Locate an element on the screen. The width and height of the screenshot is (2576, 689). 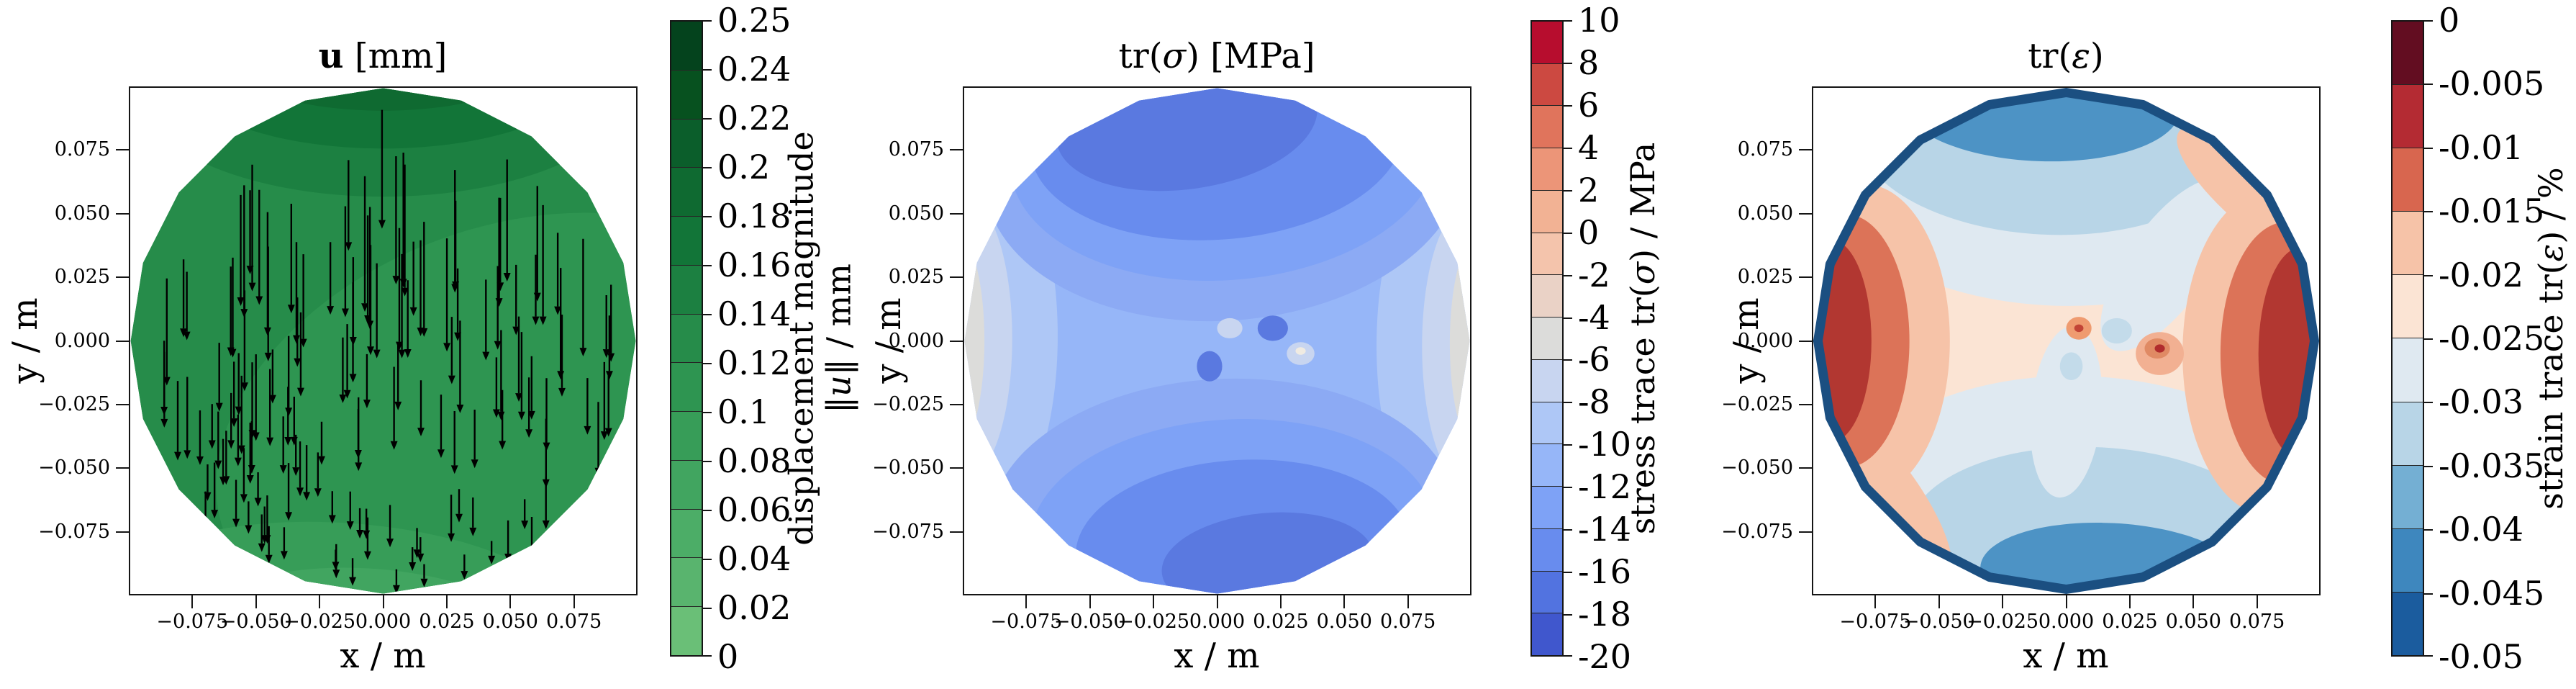
colorbar-tick-label: -18 is located at coordinates (1605, 615).